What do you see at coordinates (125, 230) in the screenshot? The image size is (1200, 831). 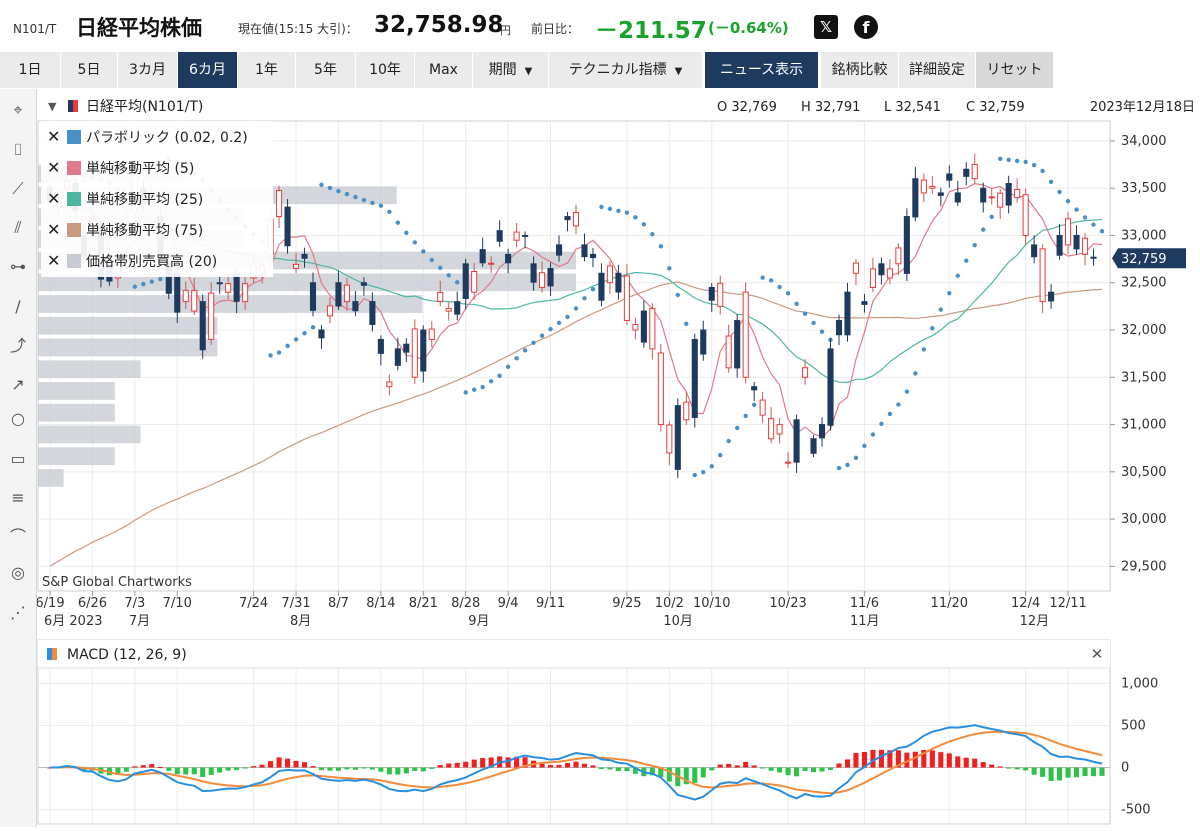 I see `legend-item-sma75: ✕ 単純移動平均 (75)` at bounding box center [125, 230].